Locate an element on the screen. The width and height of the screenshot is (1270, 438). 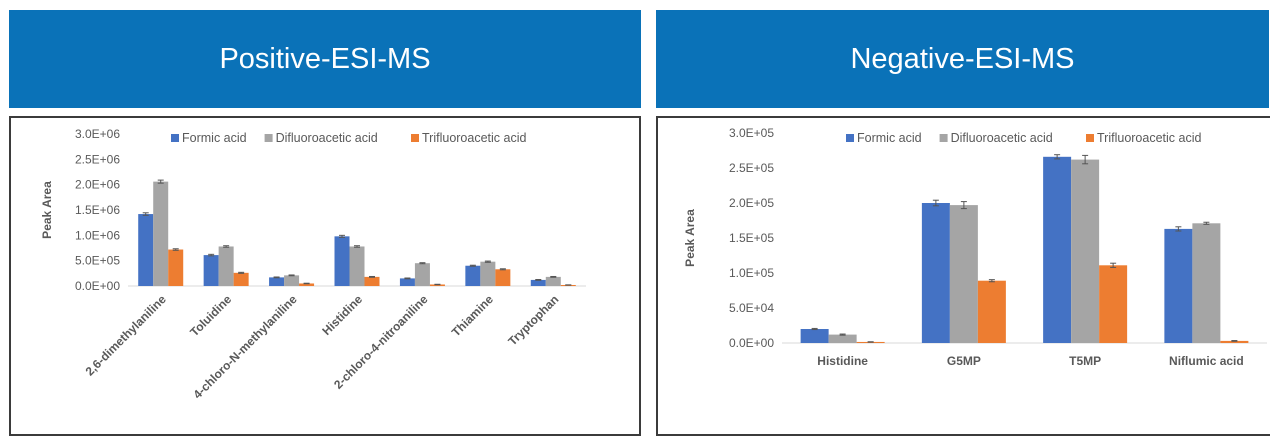
positive-category-label: 4-chloro-N-methylaniline is located at coordinates (245, 347).